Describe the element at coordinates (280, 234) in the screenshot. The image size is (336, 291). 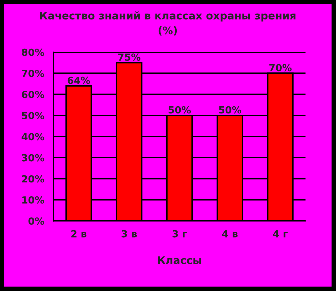
I see `x-tick-label: 4 г` at that location.